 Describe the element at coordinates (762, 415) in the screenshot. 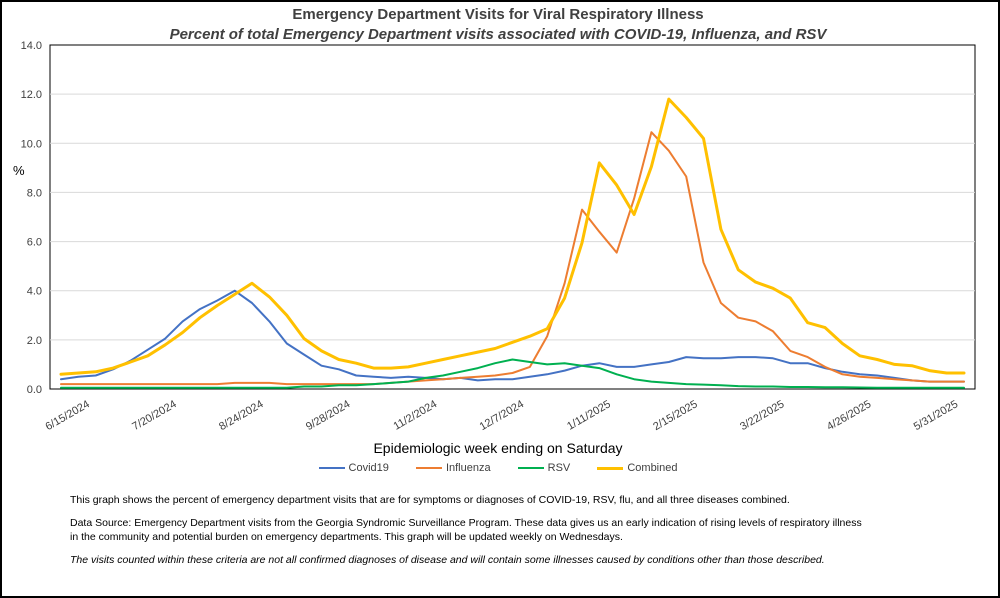

I see `x-tick-label: 3/22/2025` at that location.